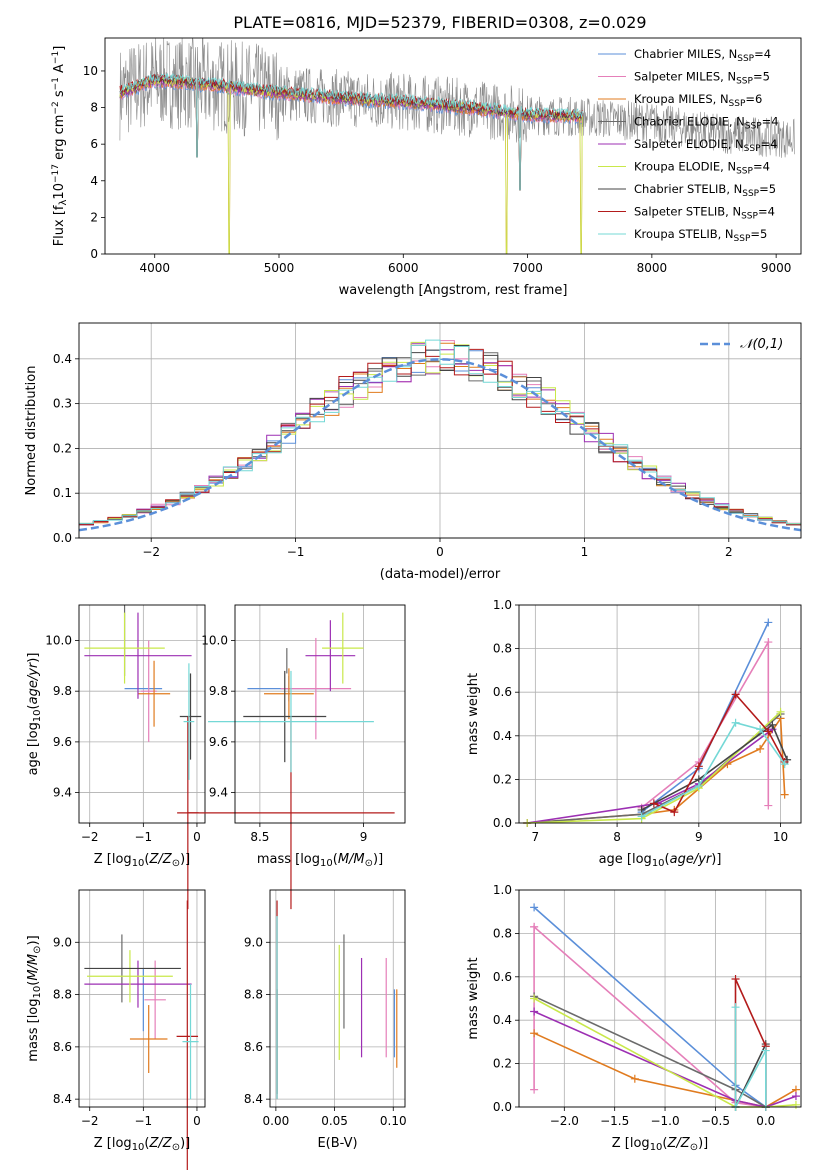  Describe the element at coordinates (706, 123) in the screenshot. I see `legend-label: Chabrier ELODIE, NSSP=4` at that location.